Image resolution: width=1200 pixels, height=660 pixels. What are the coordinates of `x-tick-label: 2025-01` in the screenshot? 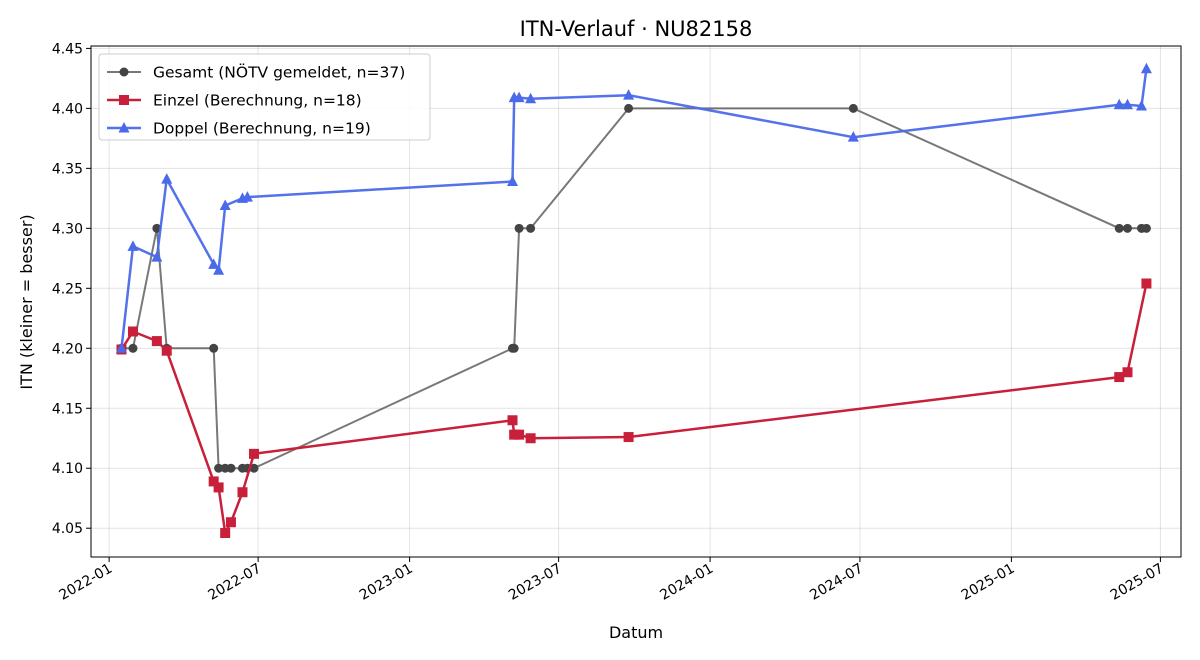 It's located at (988, 582).